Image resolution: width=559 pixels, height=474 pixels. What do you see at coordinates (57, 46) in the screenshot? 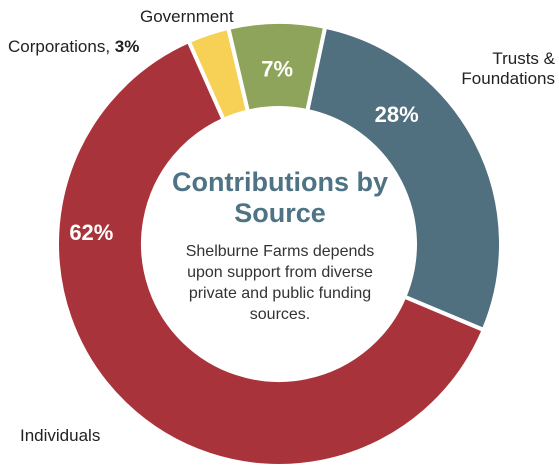
I see `label-corporations-name: Corporations` at bounding box center [57, 46].